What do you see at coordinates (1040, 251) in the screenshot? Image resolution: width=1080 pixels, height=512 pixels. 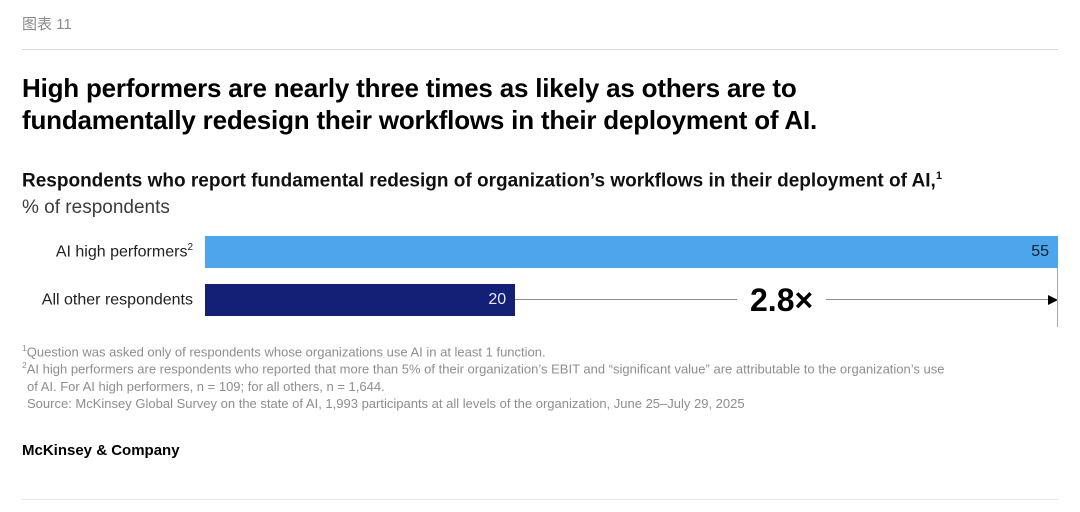 I see `bar-value-high-performers: 55` at bounding box center [1040, 251].